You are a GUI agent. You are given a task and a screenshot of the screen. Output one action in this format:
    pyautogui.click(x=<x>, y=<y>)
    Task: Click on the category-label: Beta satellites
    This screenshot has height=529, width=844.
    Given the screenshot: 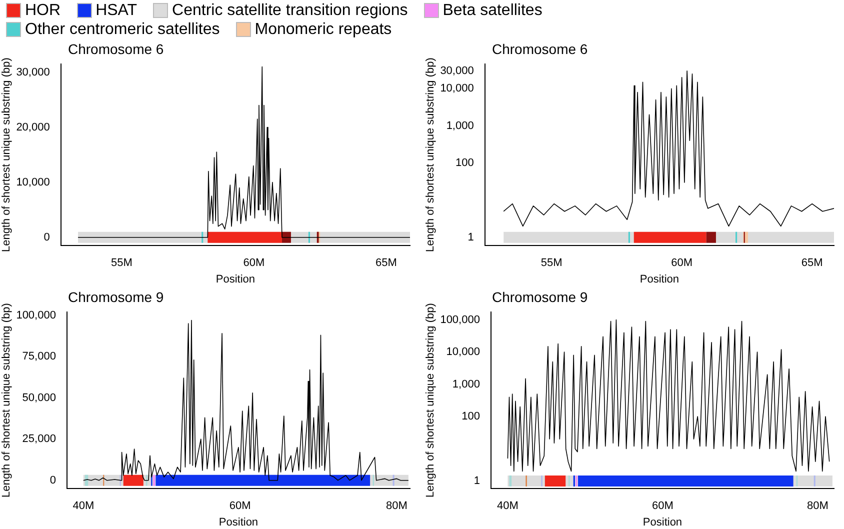 What is the action you would take?
    pyautogui.click(x=492, y=10)
    